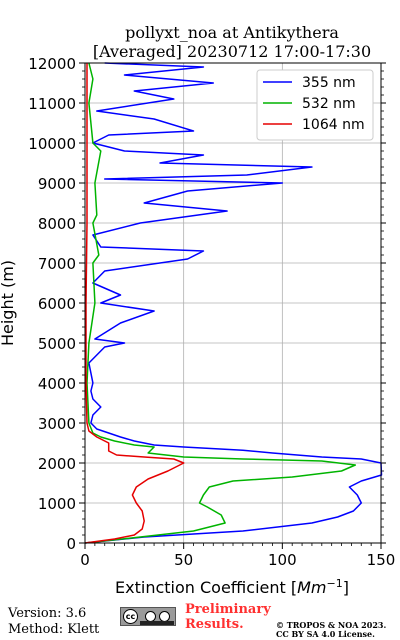  Describe the element at coordinates (57, 464) in the screenshot. I see `y-tick-label: 2000` at that location.